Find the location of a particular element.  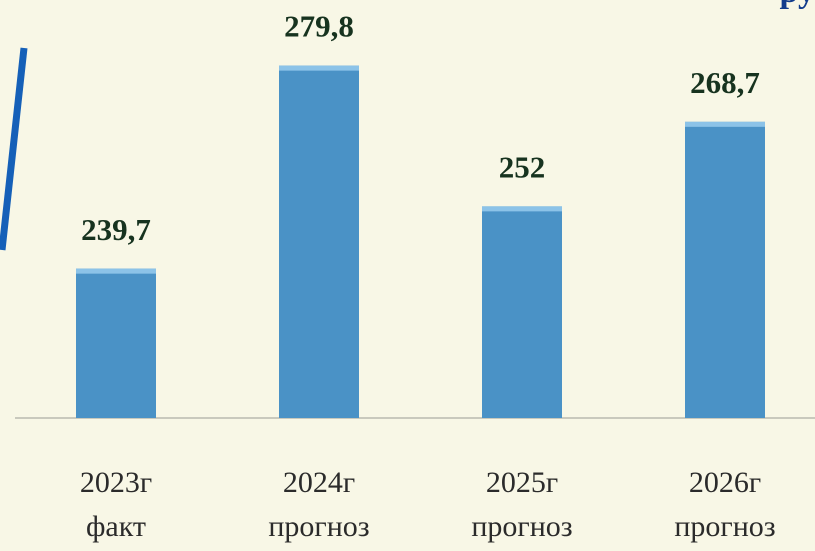

value-label: 239,7 is located at coordinates (116, 229).